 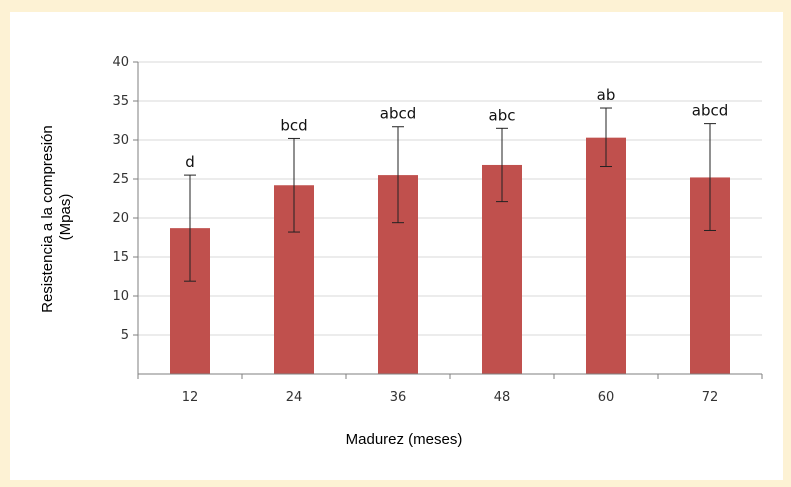 I want to click on x-axis-title: Madurez (meses), so click(x=404, y=439).